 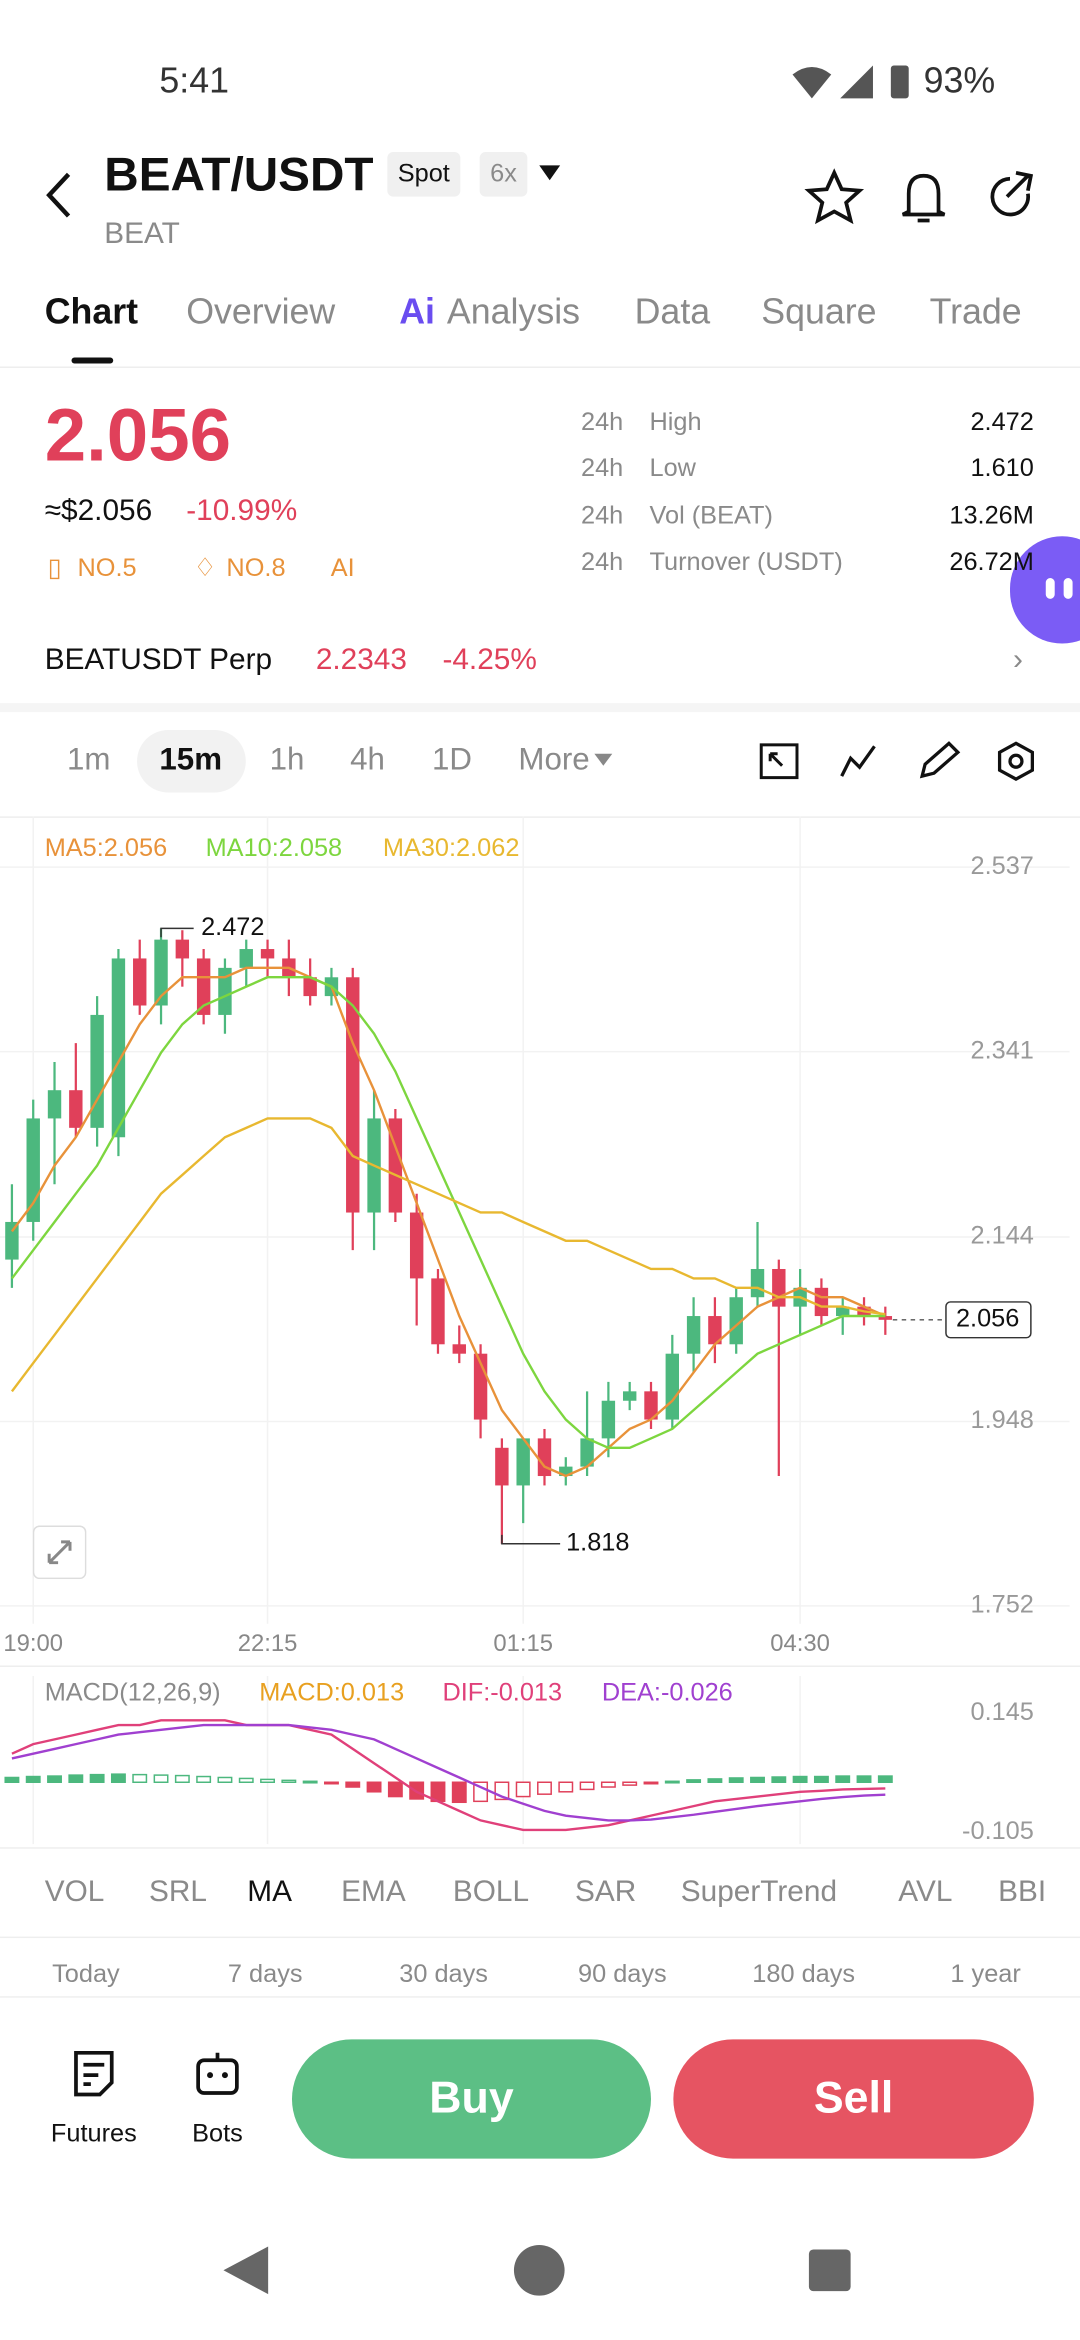 What do you see at coordinates (991, 514) in the screenshot?
I see `stat-value: 13.26M` at bounding box center [991, 514].